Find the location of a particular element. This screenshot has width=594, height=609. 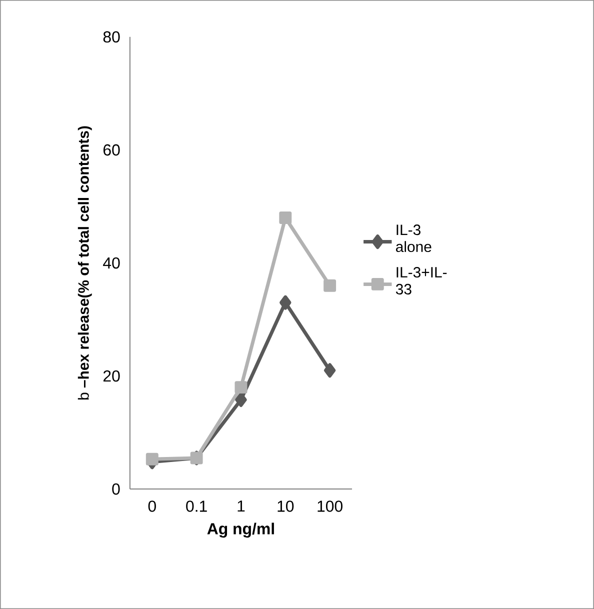

y-tick-label: 60 is located at coordinates (111, 150).